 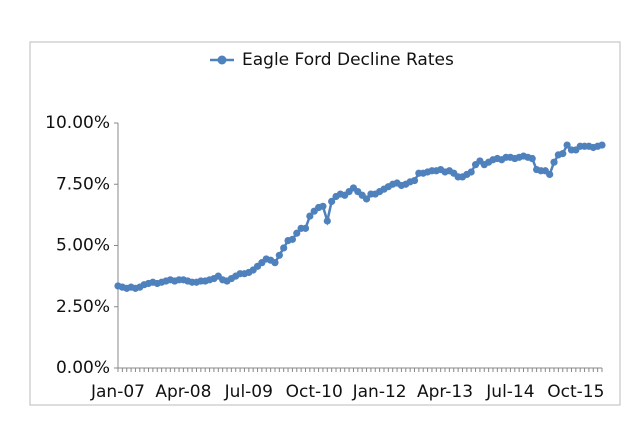 I want to click on x-tick-label: Apr-08, so click(x=183, y=392).